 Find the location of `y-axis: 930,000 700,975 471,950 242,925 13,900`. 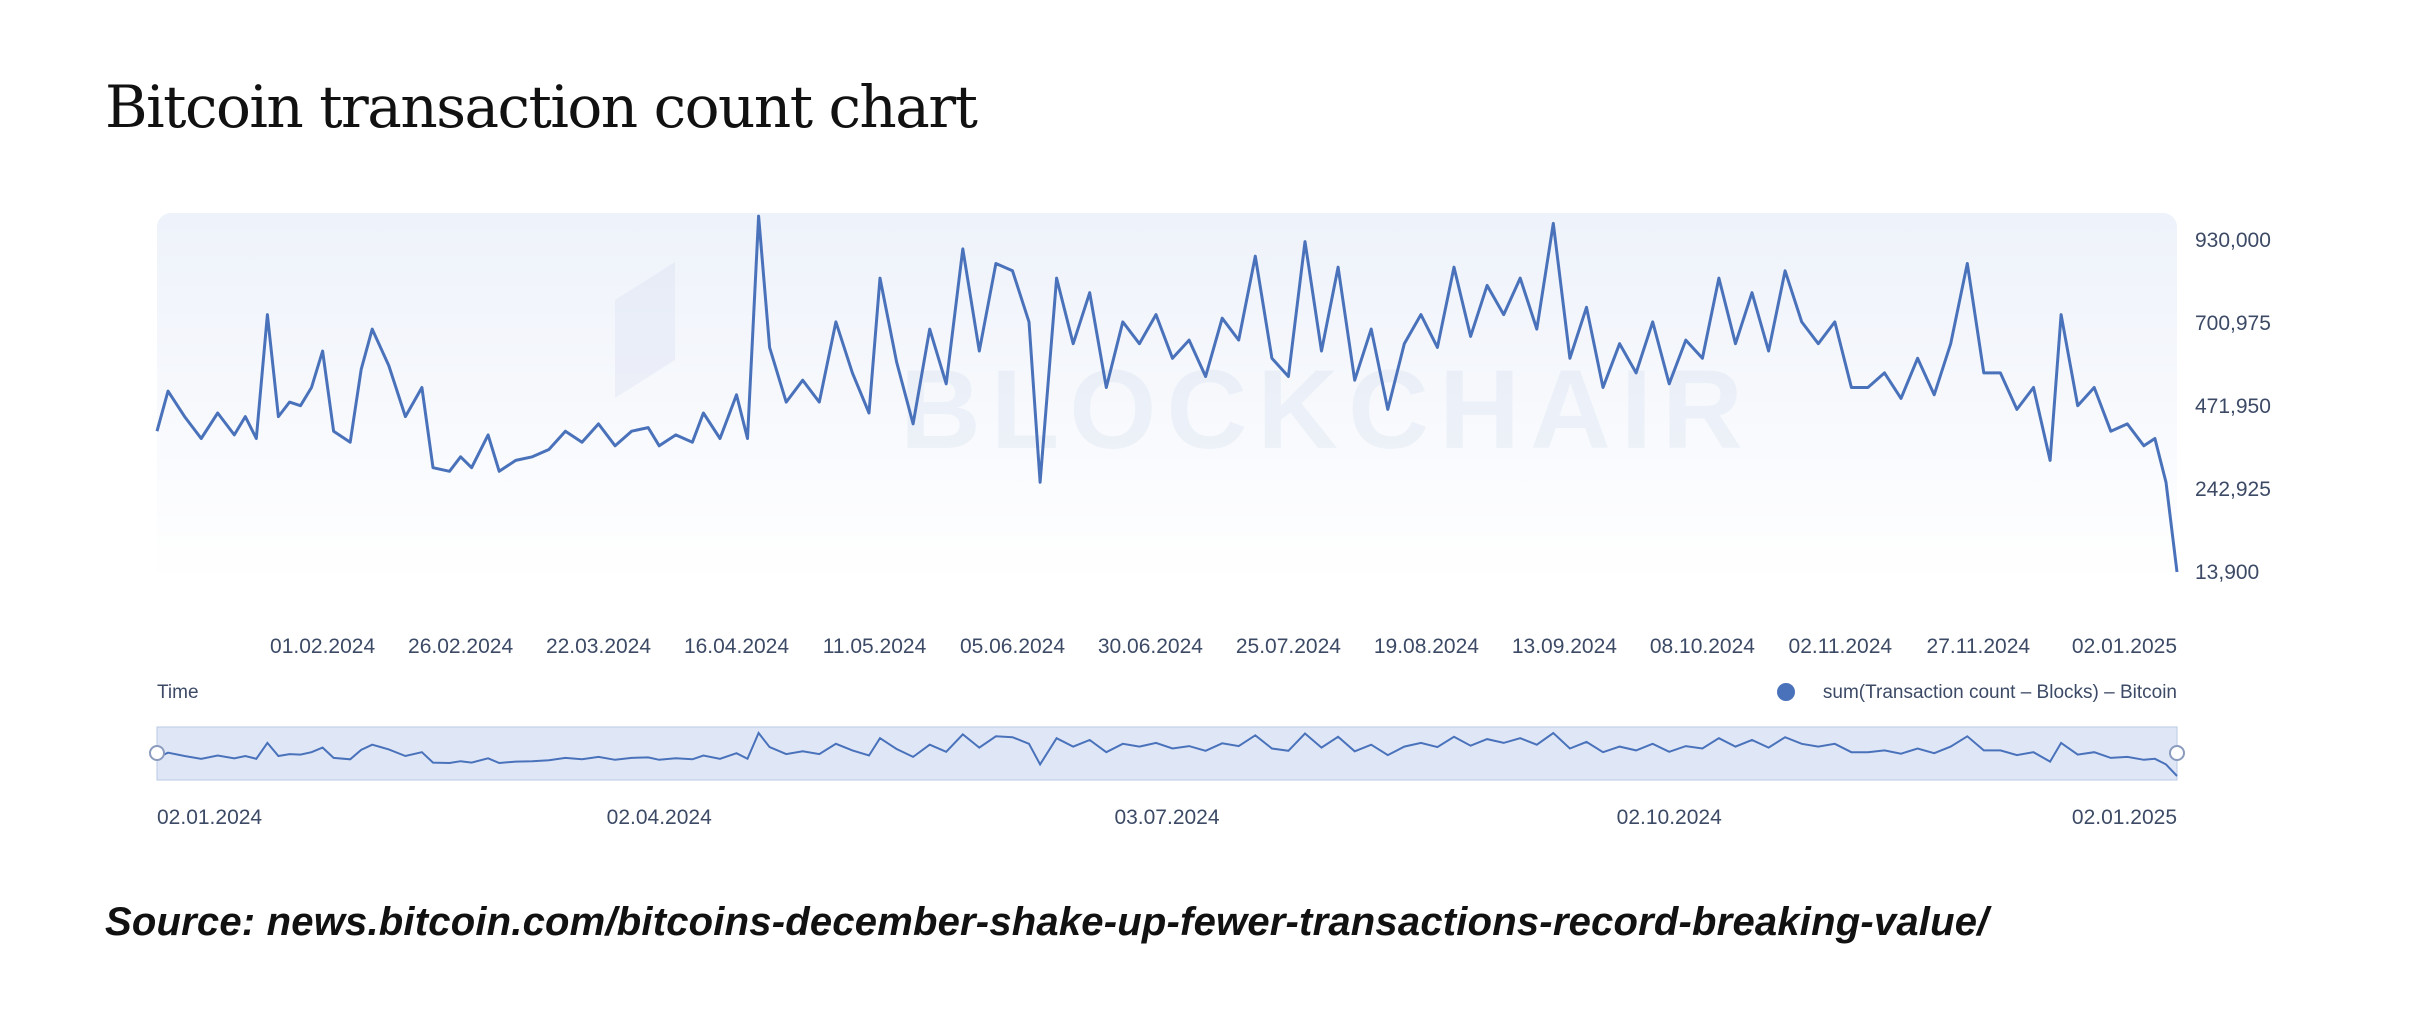

y-axis: 930,000 700,975 471,950 242,925 13,900 is located at coordinates (2233, 406).